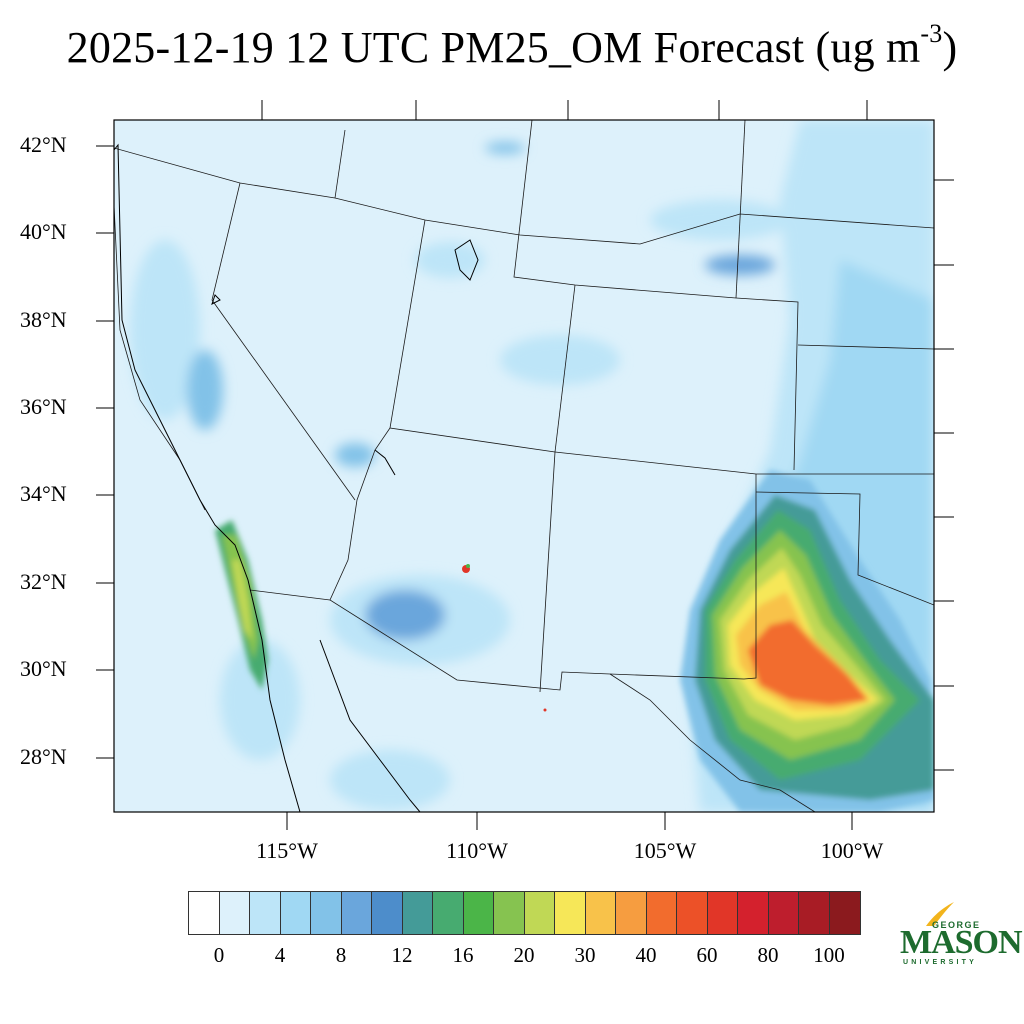 The image size is (1024, 1024). What do you see at coordinates (43, 756) in the screenshot?
I see `lat-label-28n: 28°N` at bounding box center [43, 756].